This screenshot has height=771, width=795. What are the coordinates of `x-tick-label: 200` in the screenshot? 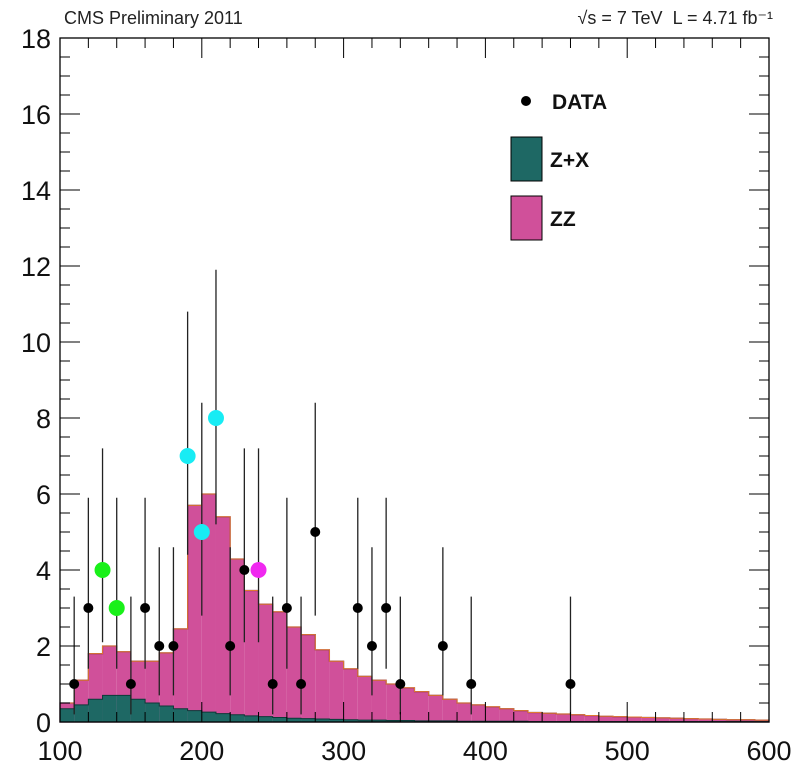 It's located at (201, 751).